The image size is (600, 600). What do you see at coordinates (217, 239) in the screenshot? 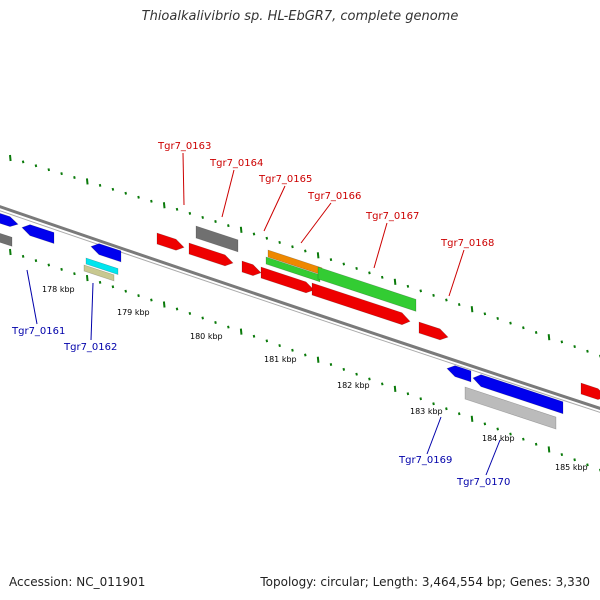
I see `gene-bar-gray` at bounding box center [217, 239].